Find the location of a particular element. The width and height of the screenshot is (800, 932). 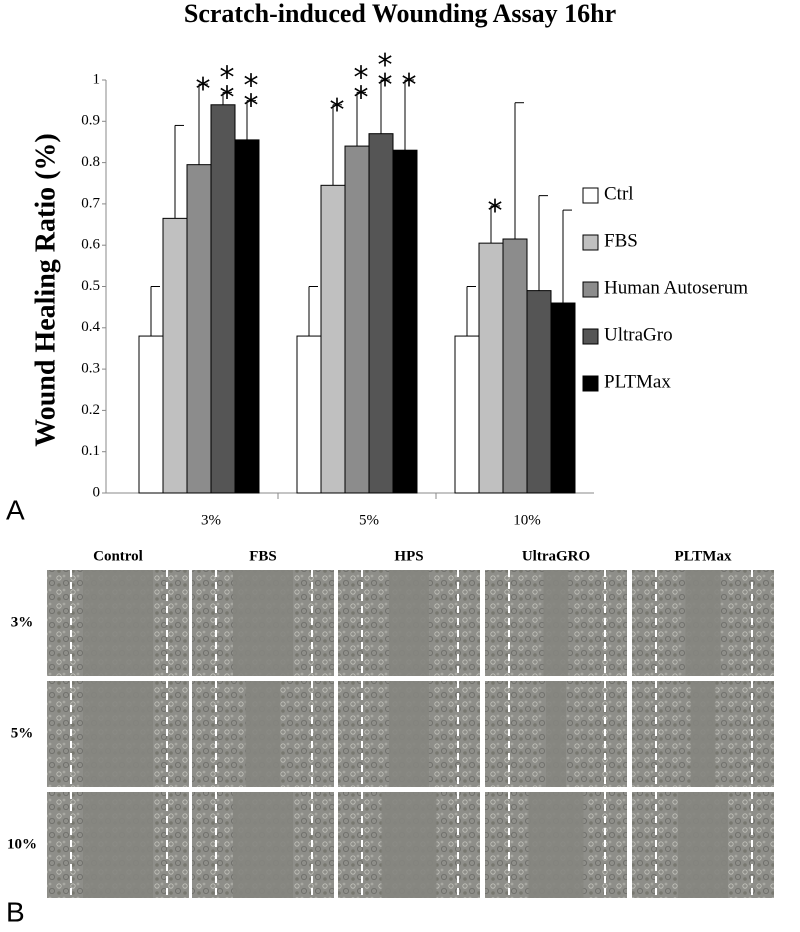

y-tick-label: 0.9 is located at coordinates (90, 121).